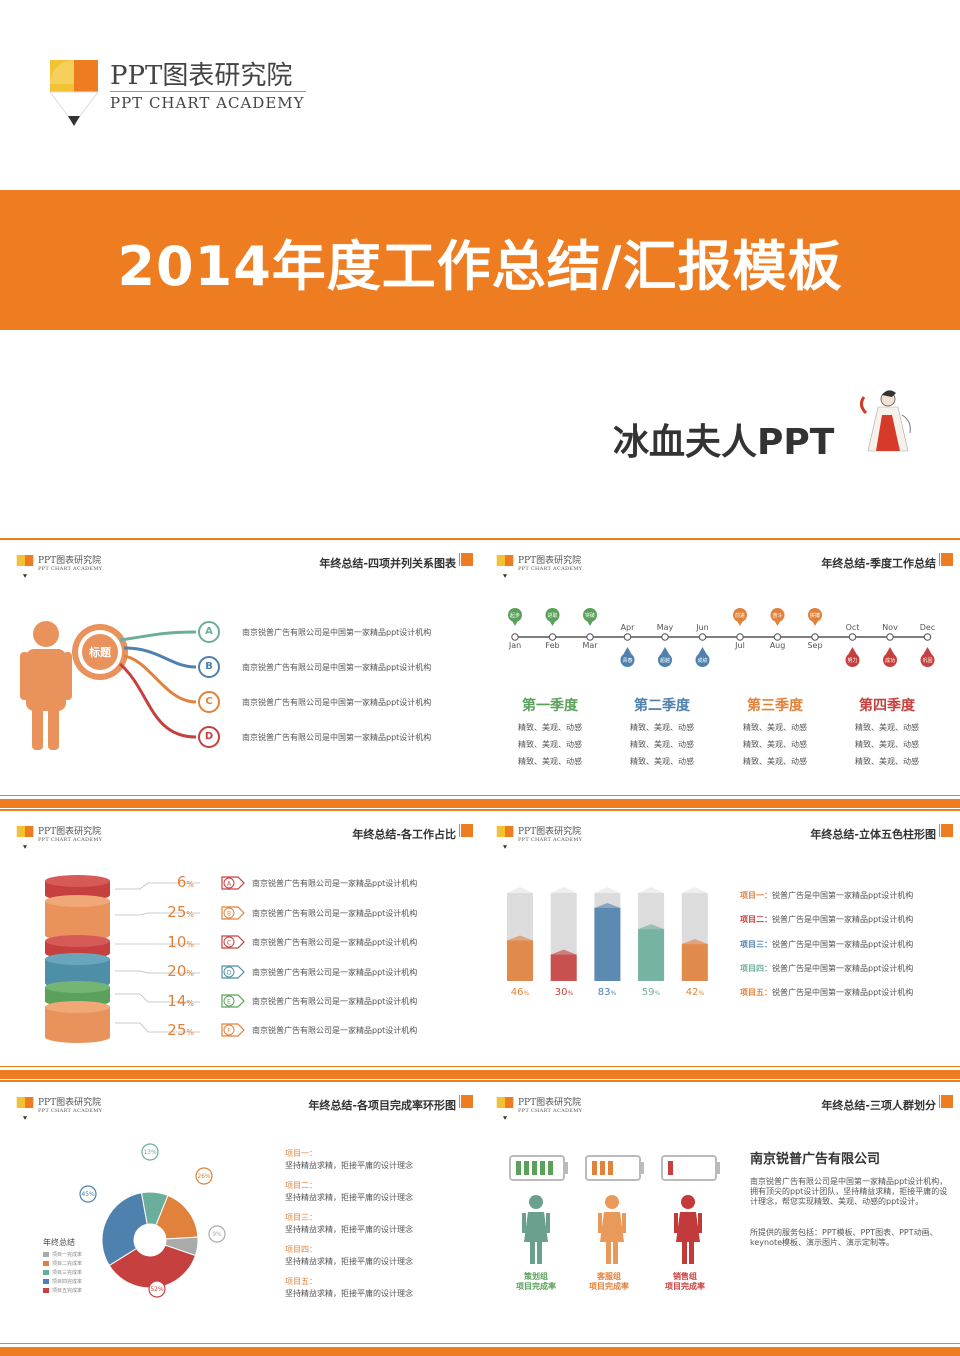 The height and width of the screenshot is (1356, 960). What do you see at coordinates (536, 1281) in the screenshot?
I see `group-label: 策划组 项目完成率` at bounding box center [536, 1281].